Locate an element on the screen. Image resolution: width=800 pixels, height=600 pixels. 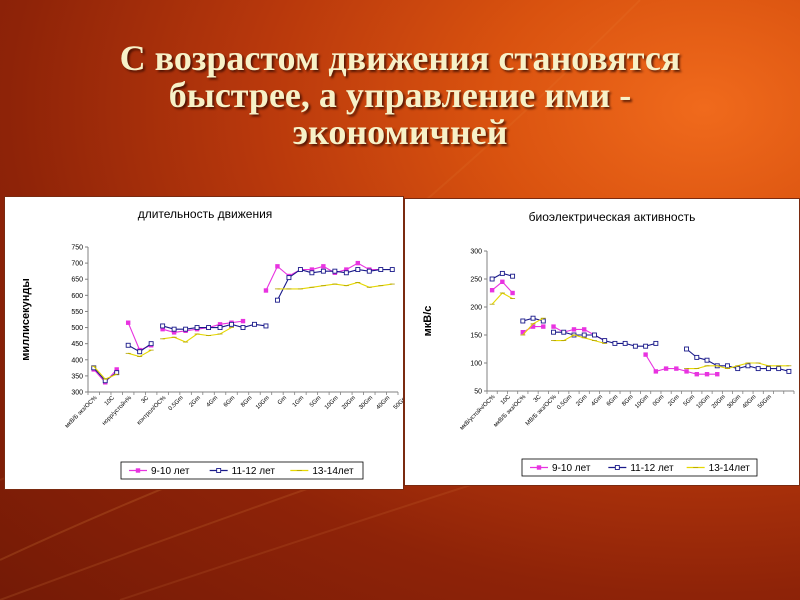
y-tick-label: 450 is located at coordinates (77, 344).